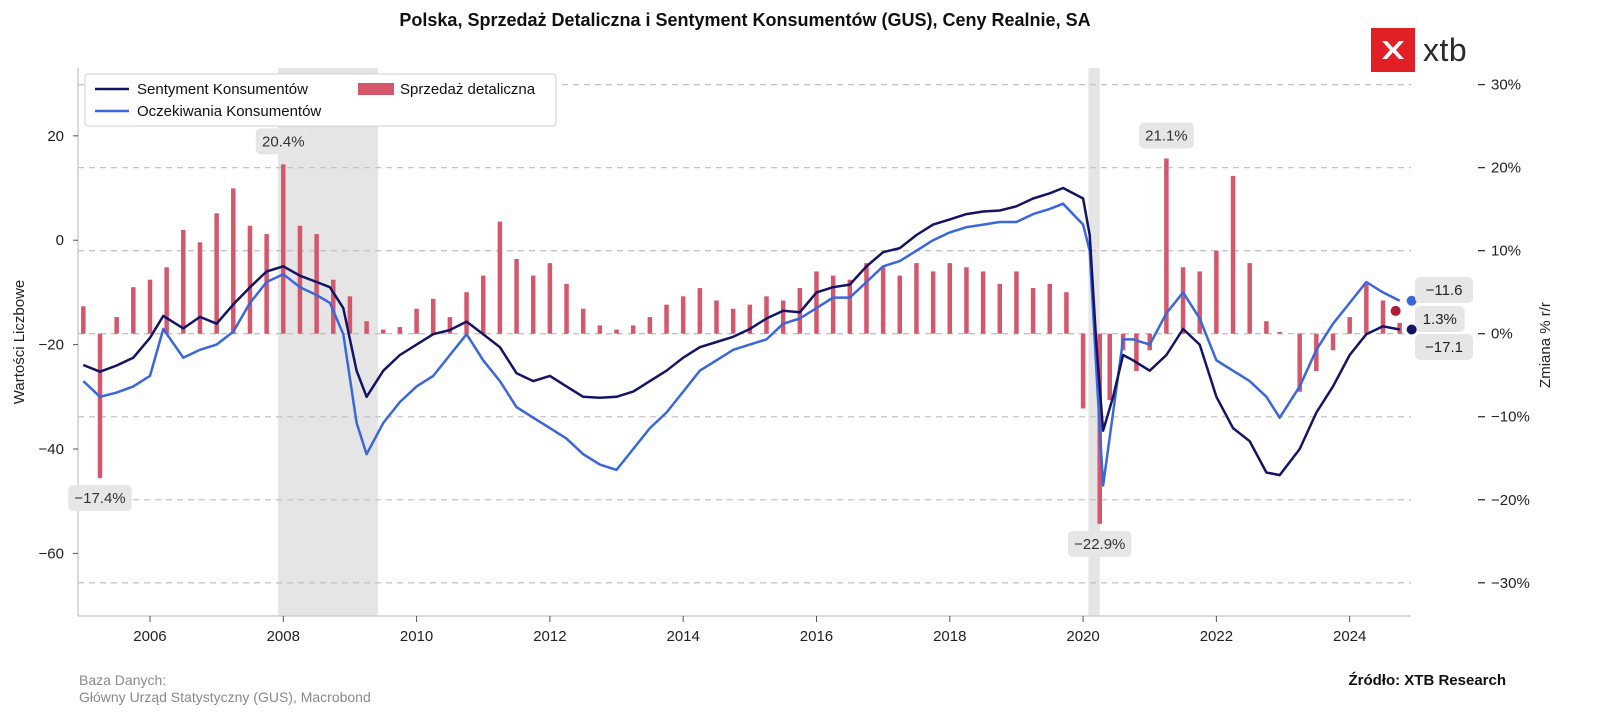  I want to click on right-tick-label: −20%, so click(1510, 500).